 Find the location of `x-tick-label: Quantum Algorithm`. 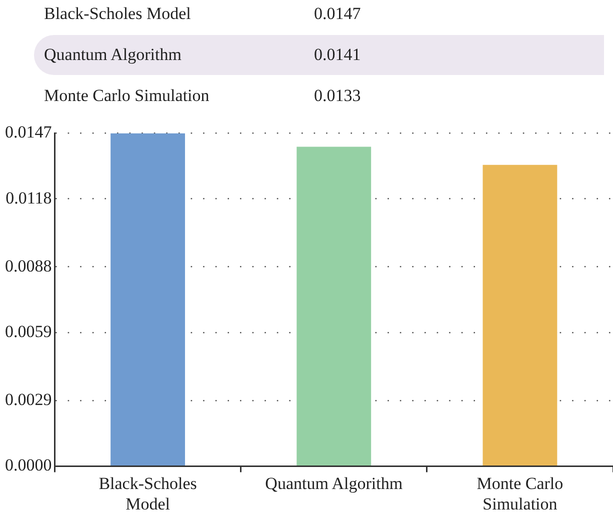

x-tick-label: Quantum Algorithm is located at coordinates (334, 483).